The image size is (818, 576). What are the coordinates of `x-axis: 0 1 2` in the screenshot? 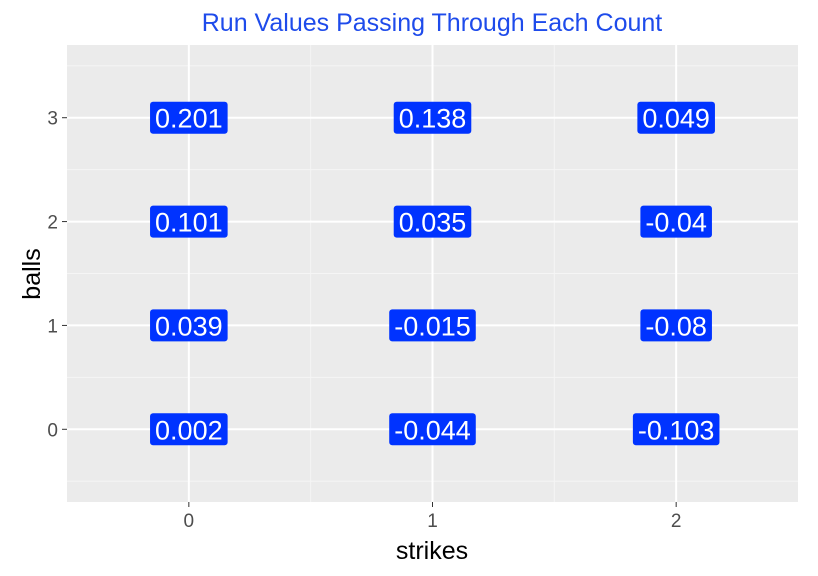 It's located at (433, 517).